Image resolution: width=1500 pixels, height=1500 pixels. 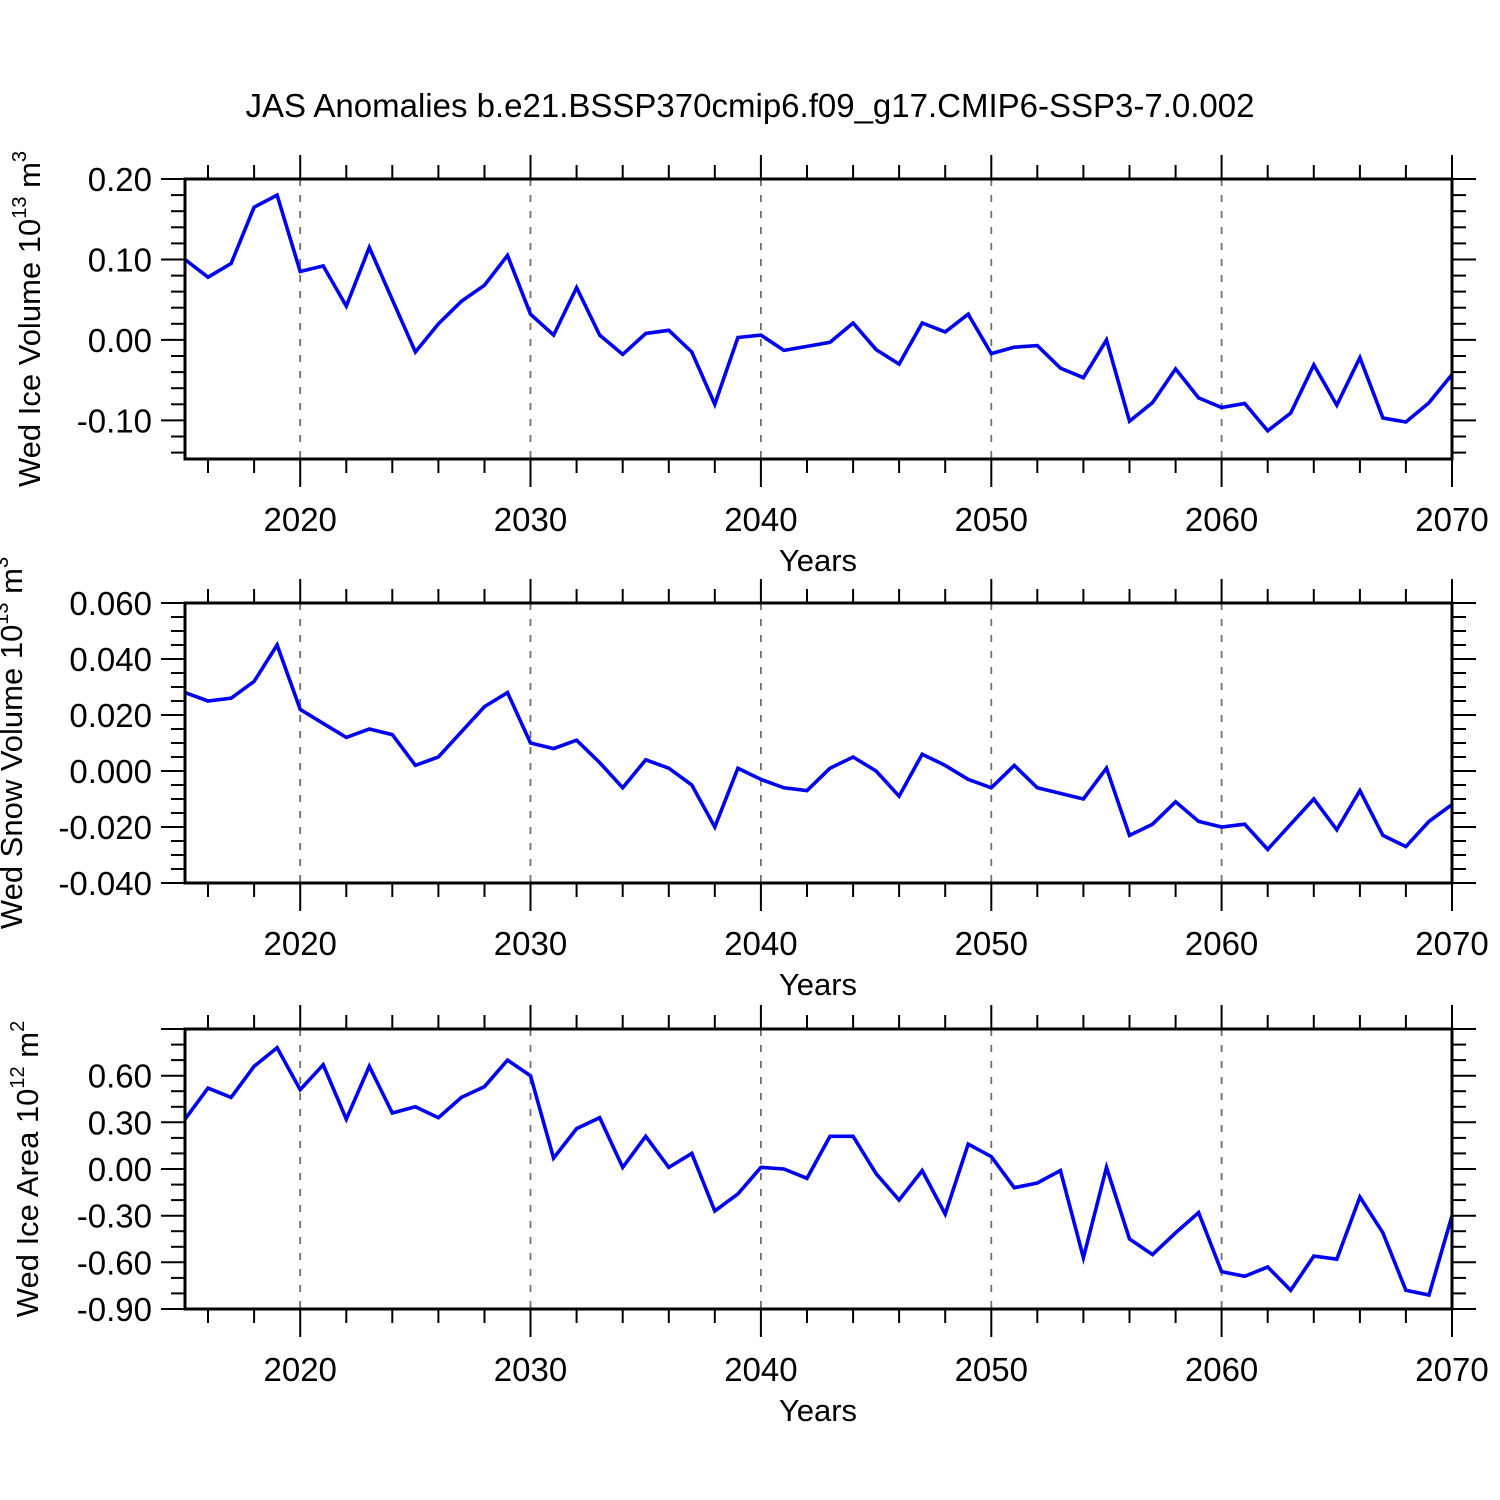 What do you see at coordinates (26, 1169) in the screenshot?
I see `y-axis-title-wed-ice-area: Wed Ice Area 1012 m2` at bounding box center [26, 1169].